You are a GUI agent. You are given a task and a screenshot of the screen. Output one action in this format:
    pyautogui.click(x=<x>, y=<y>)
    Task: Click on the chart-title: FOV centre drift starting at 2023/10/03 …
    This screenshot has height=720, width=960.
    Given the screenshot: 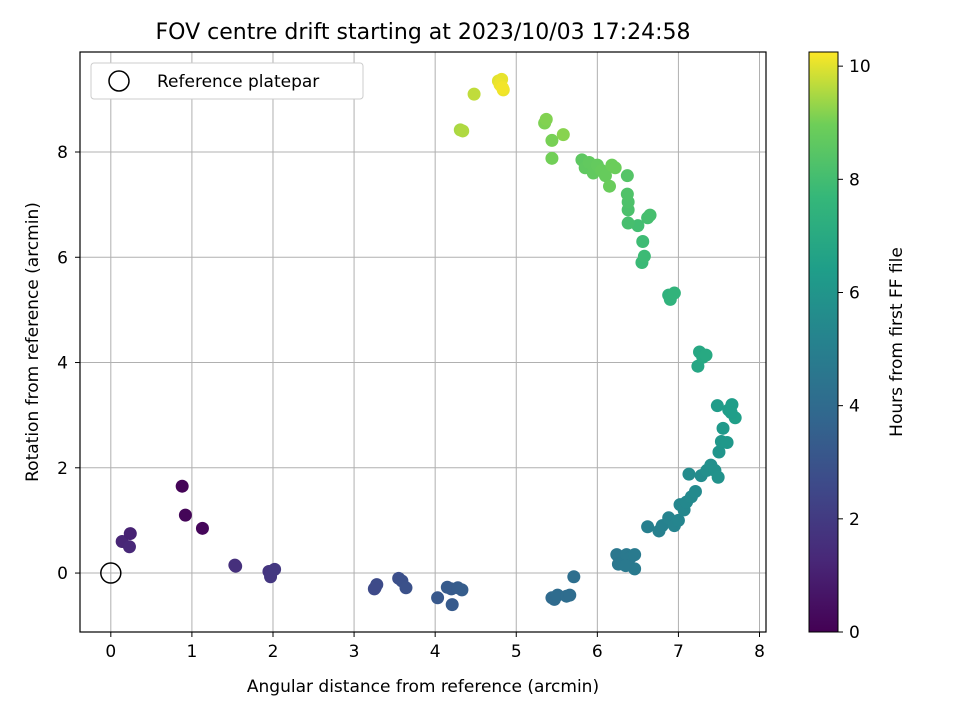 What is the action you would take?
    pyautogui.click(x=423, y=32)
    